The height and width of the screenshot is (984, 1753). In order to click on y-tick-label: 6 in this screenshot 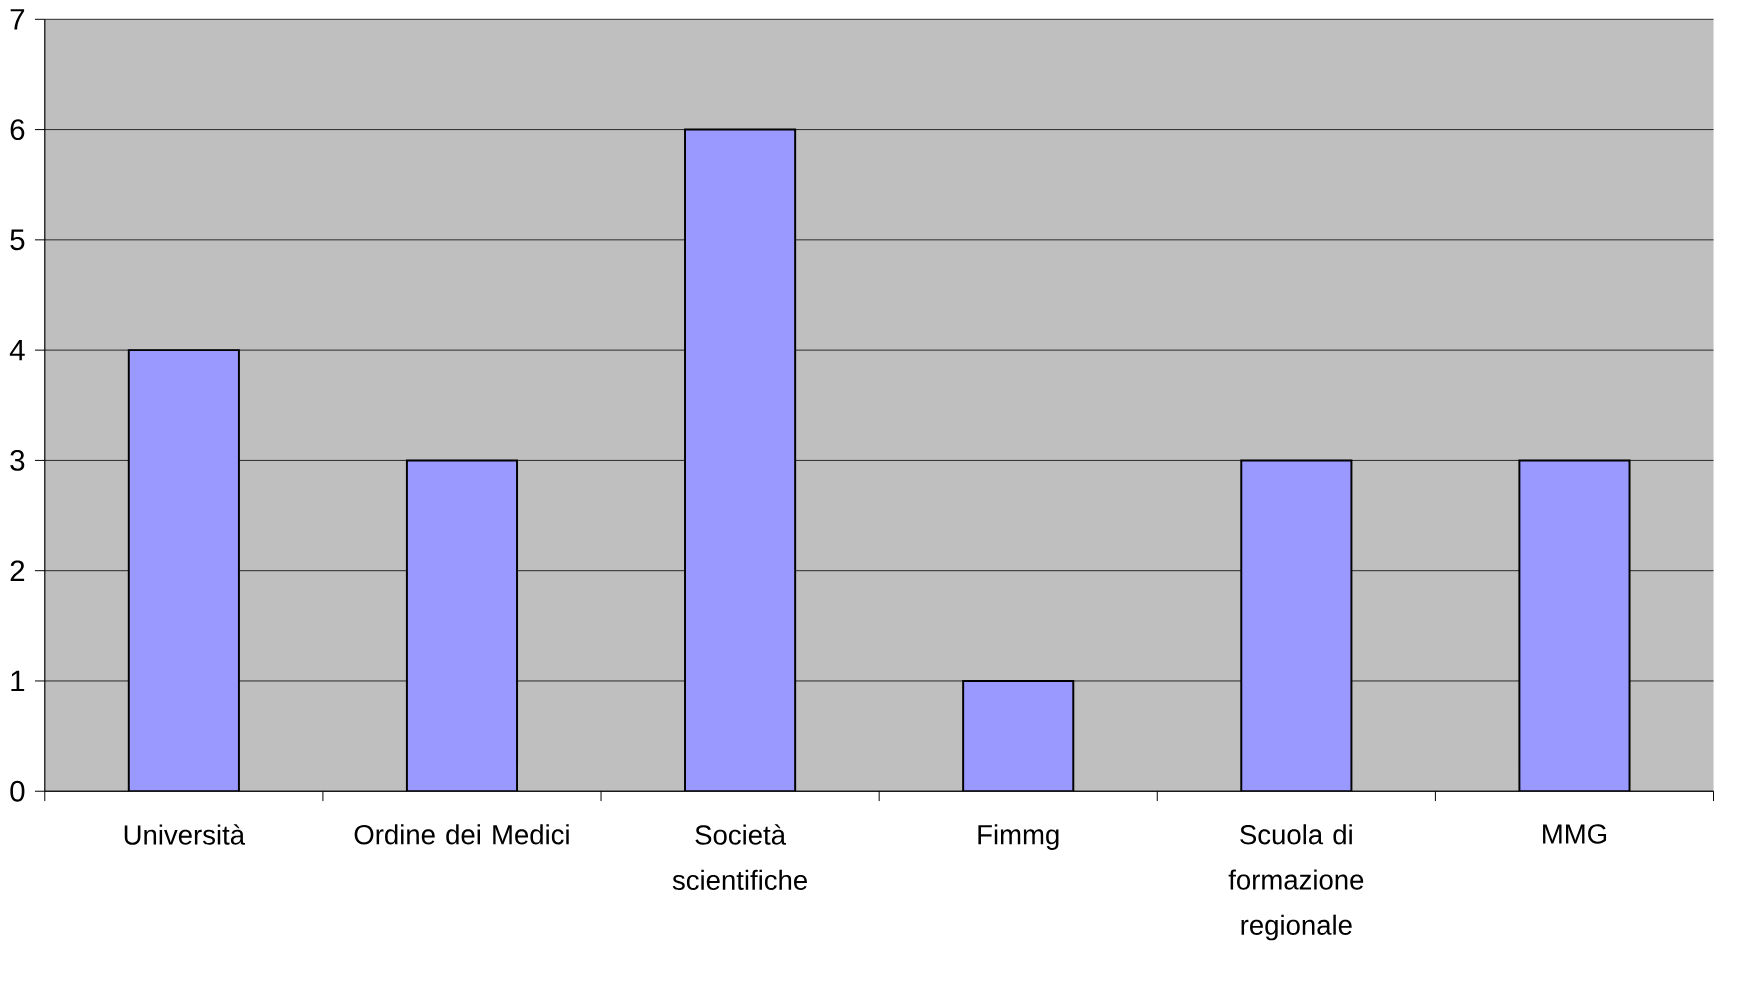, I will do `click(17, 129)`.